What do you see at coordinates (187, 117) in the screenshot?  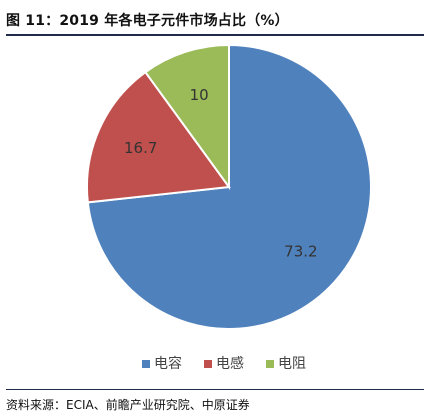 I see `pie-slice-电阻` at bounding box center [187, 117].